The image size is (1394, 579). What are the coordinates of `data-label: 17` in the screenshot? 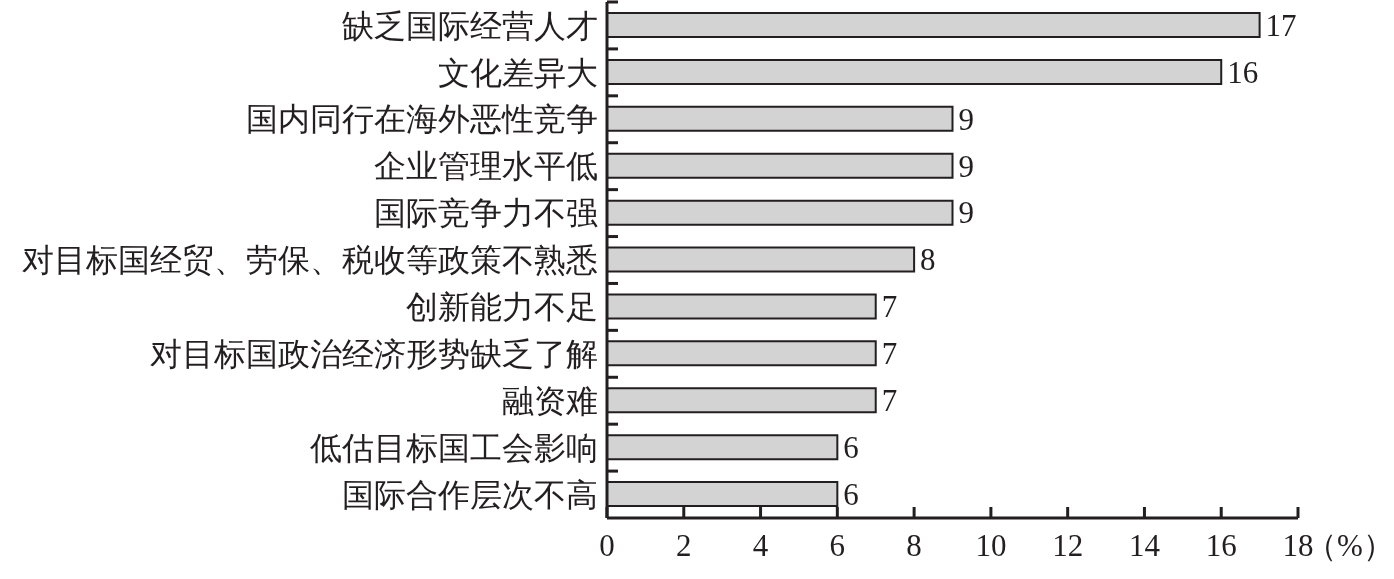 It's located at (1281, 25).